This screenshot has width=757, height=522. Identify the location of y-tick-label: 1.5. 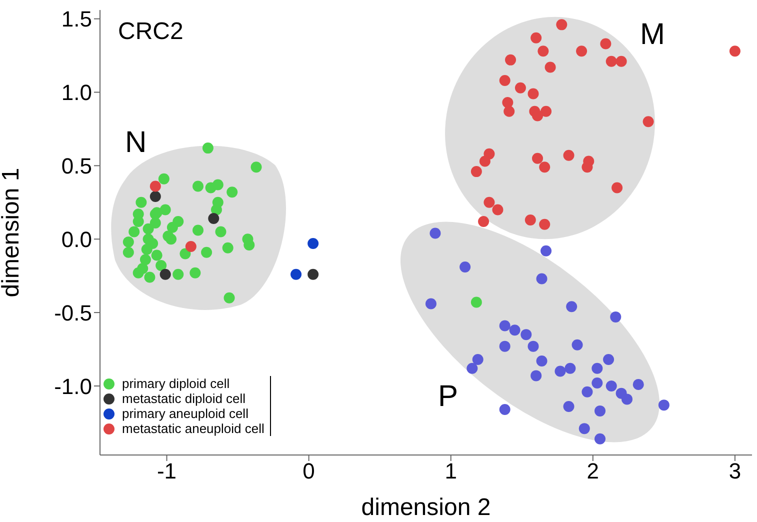
(76, 19).